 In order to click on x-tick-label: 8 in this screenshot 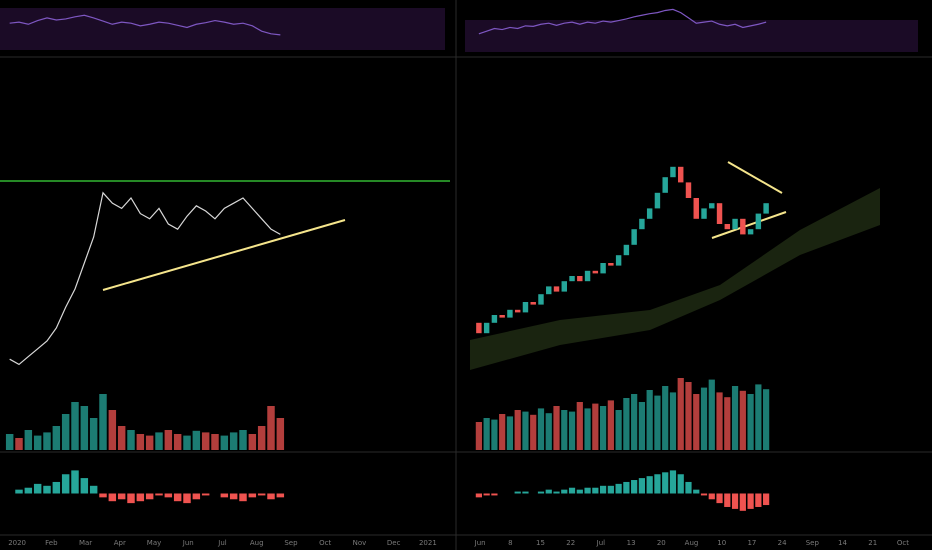, I will do `click(510, 543)`.